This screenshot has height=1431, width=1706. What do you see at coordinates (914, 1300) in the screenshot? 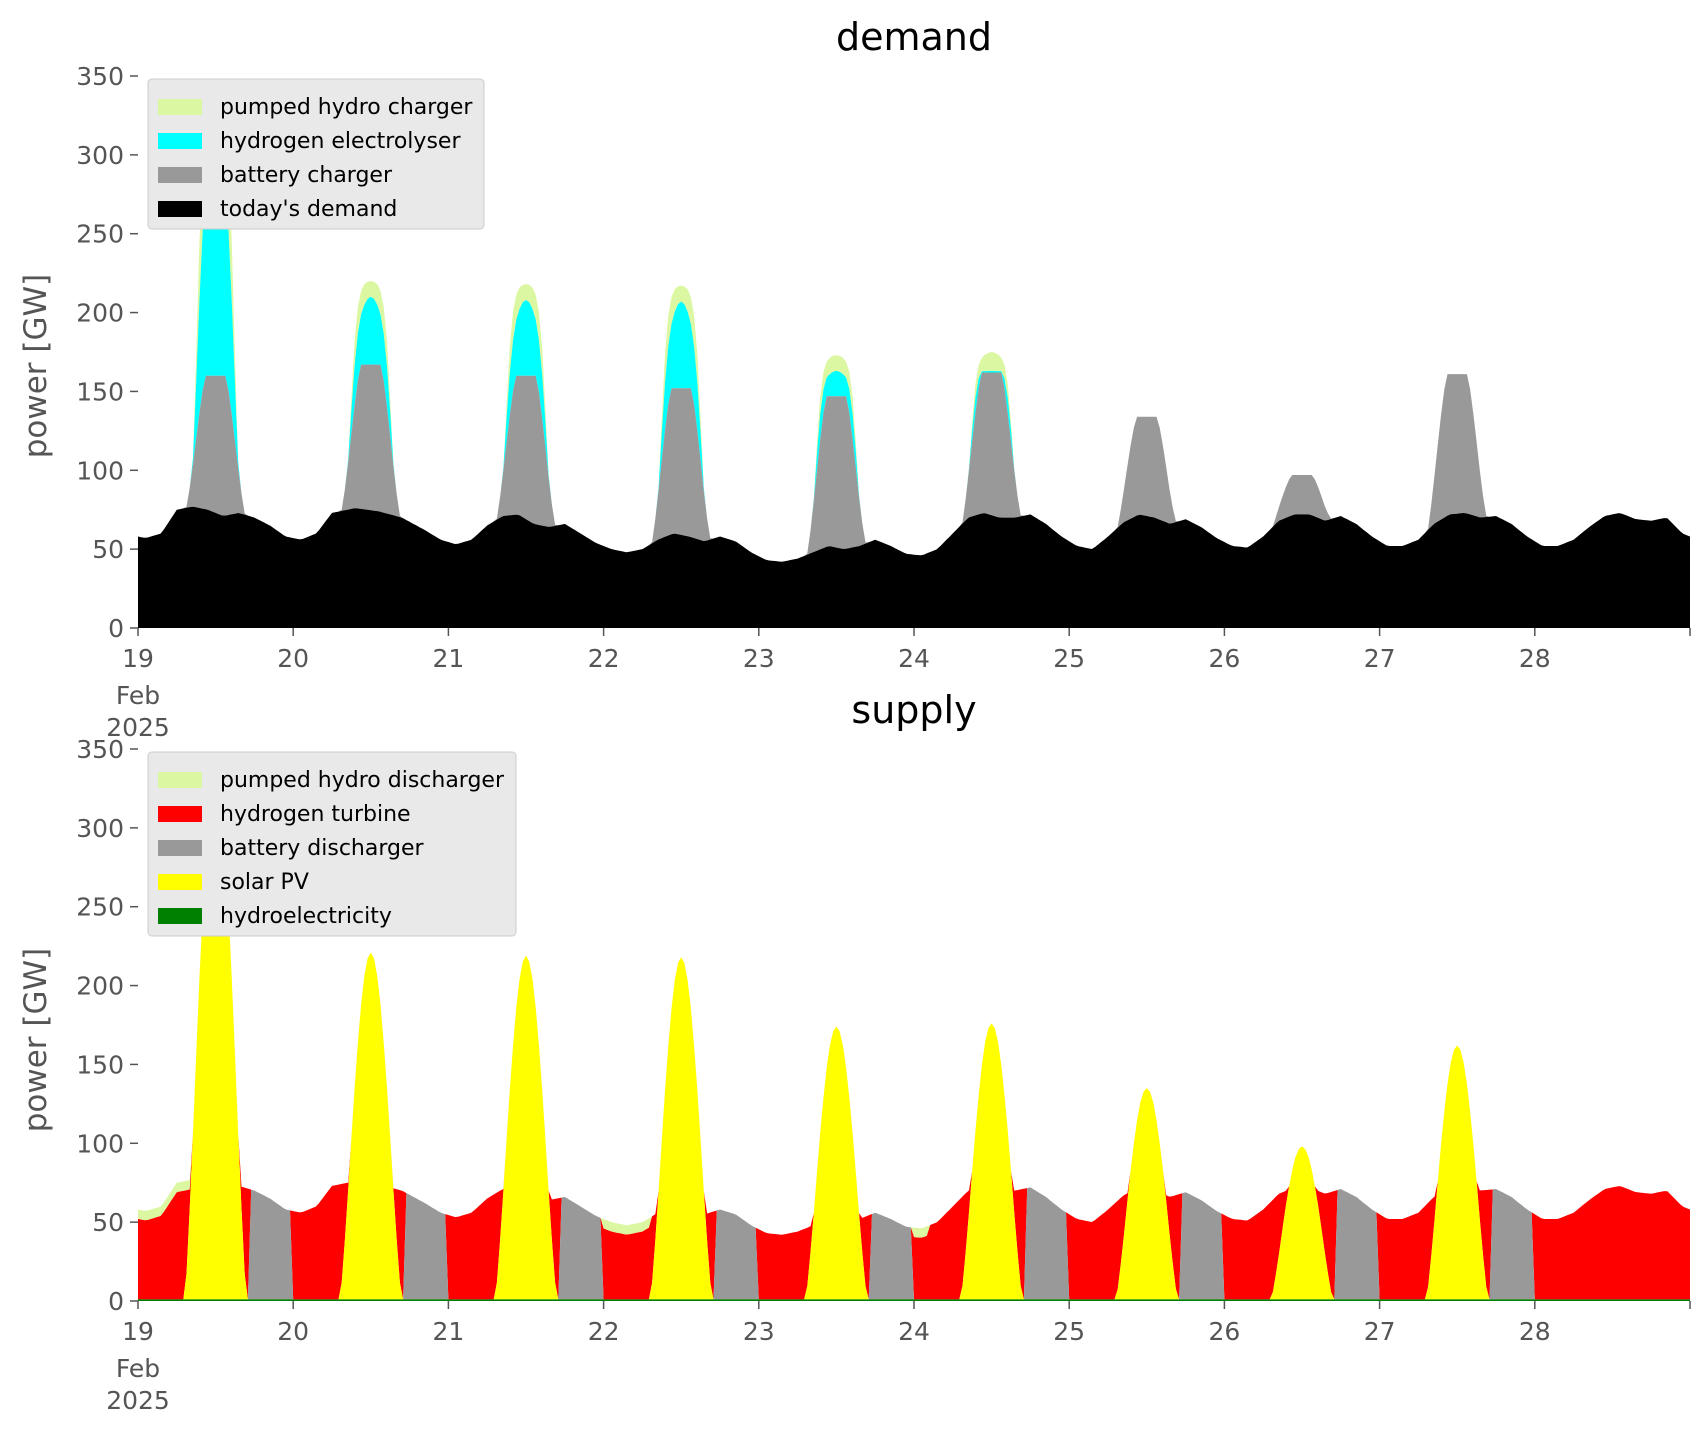
I see `area-hydroelectricity` at bounding box center [914, 1300].